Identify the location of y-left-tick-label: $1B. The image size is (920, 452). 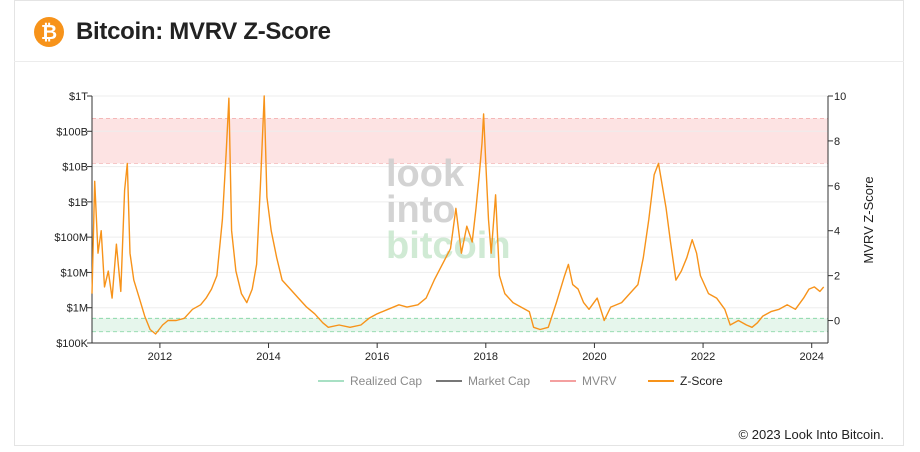
(78, 203).